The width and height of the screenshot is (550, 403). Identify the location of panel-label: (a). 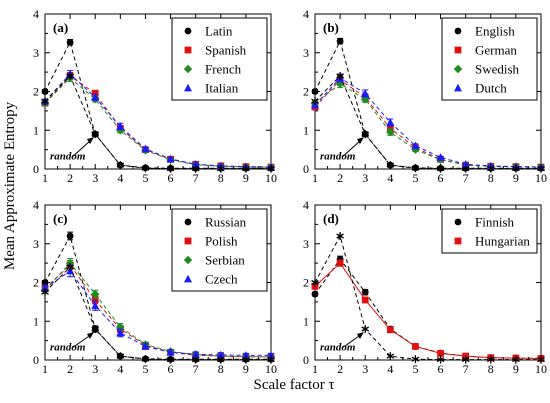
(60, 27).